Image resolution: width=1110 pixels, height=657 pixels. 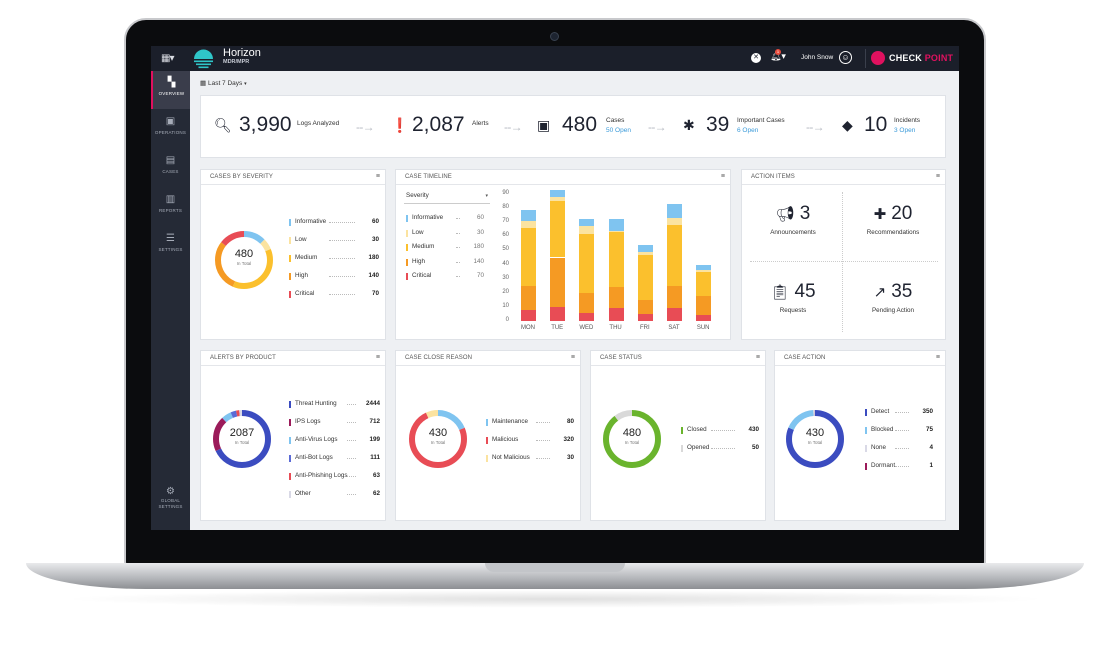 I want to click on stat-sublabel: 6 Open, so click(x=748, y=130).